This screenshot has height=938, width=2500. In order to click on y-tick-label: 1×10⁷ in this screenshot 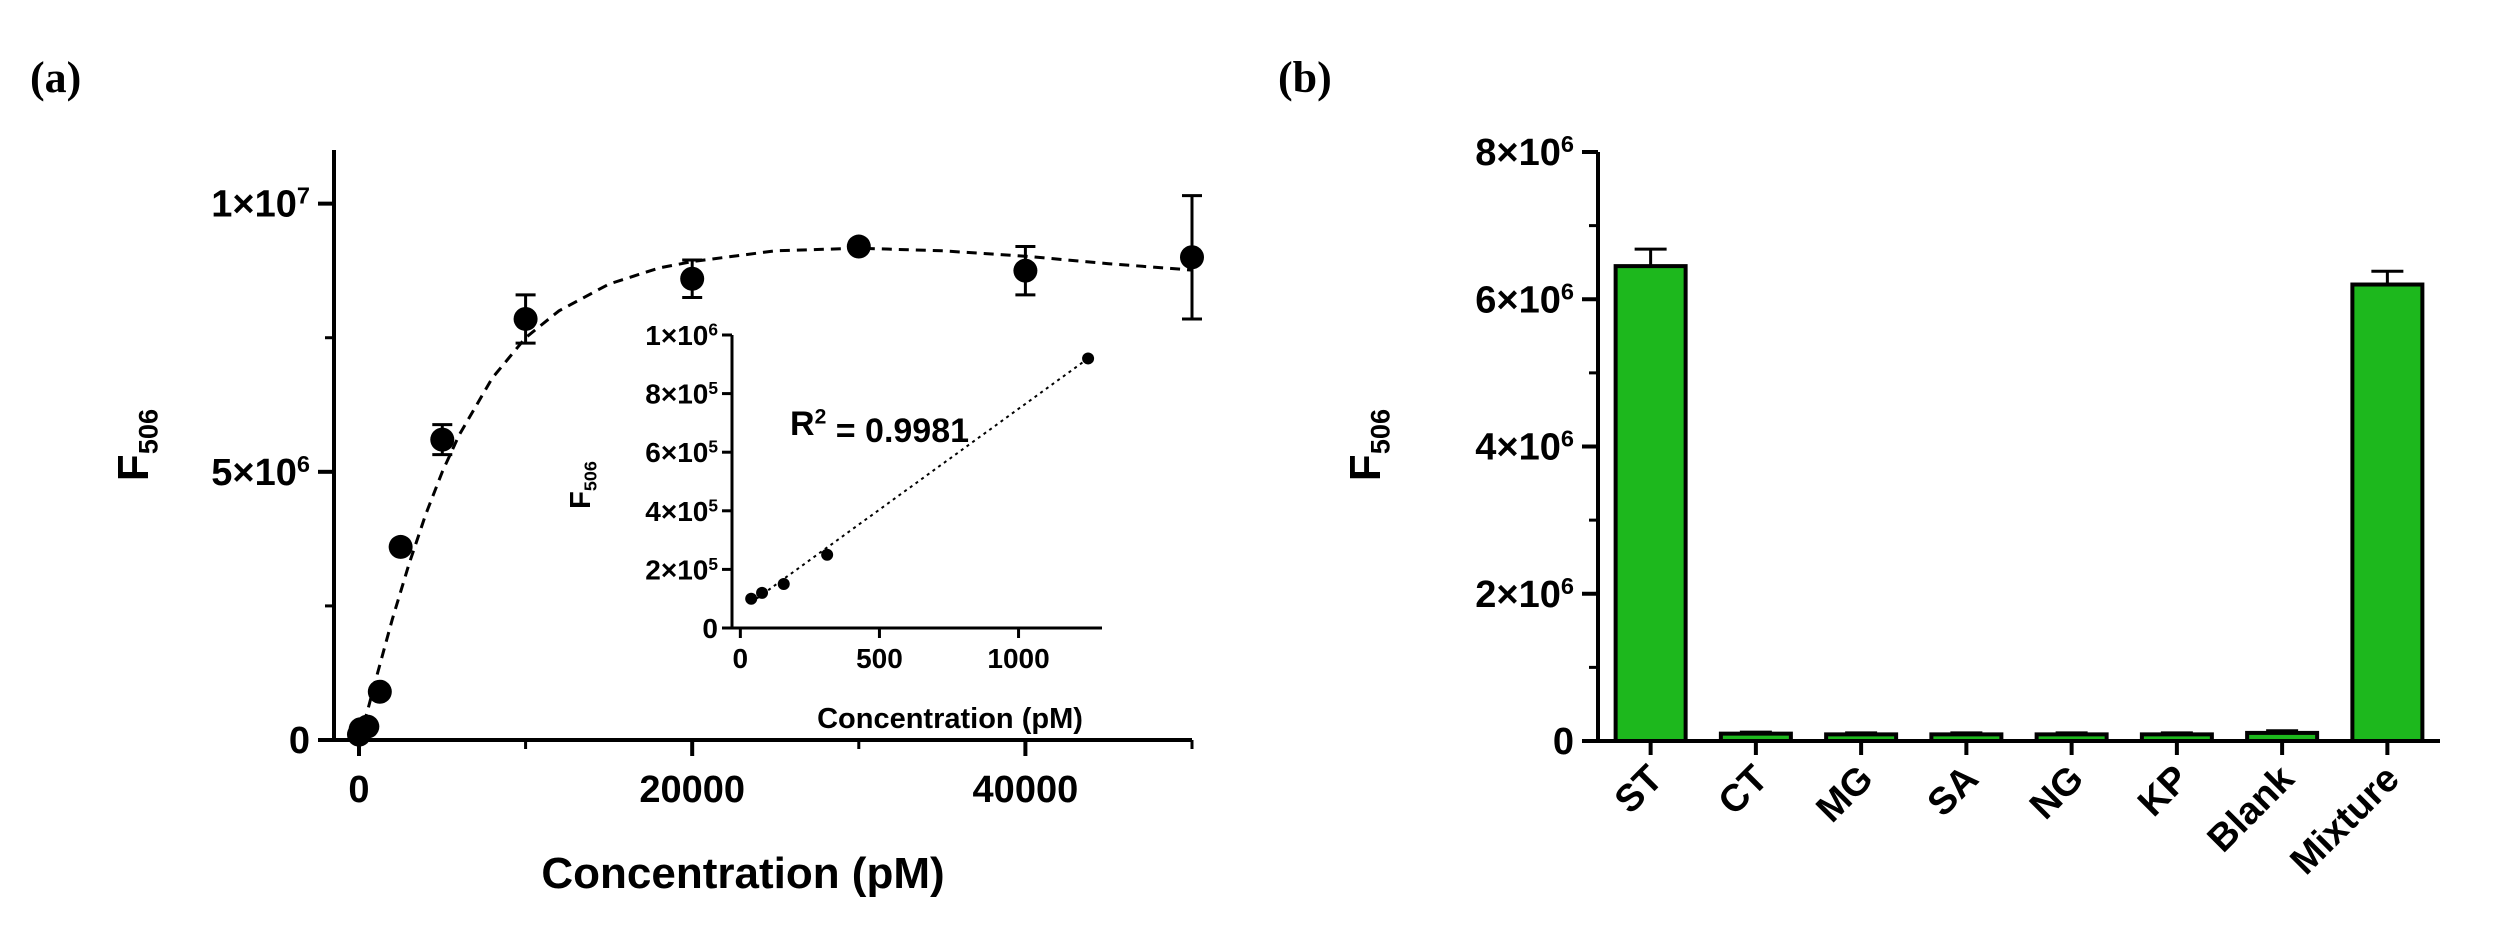, I will do `click(260, 204)`.